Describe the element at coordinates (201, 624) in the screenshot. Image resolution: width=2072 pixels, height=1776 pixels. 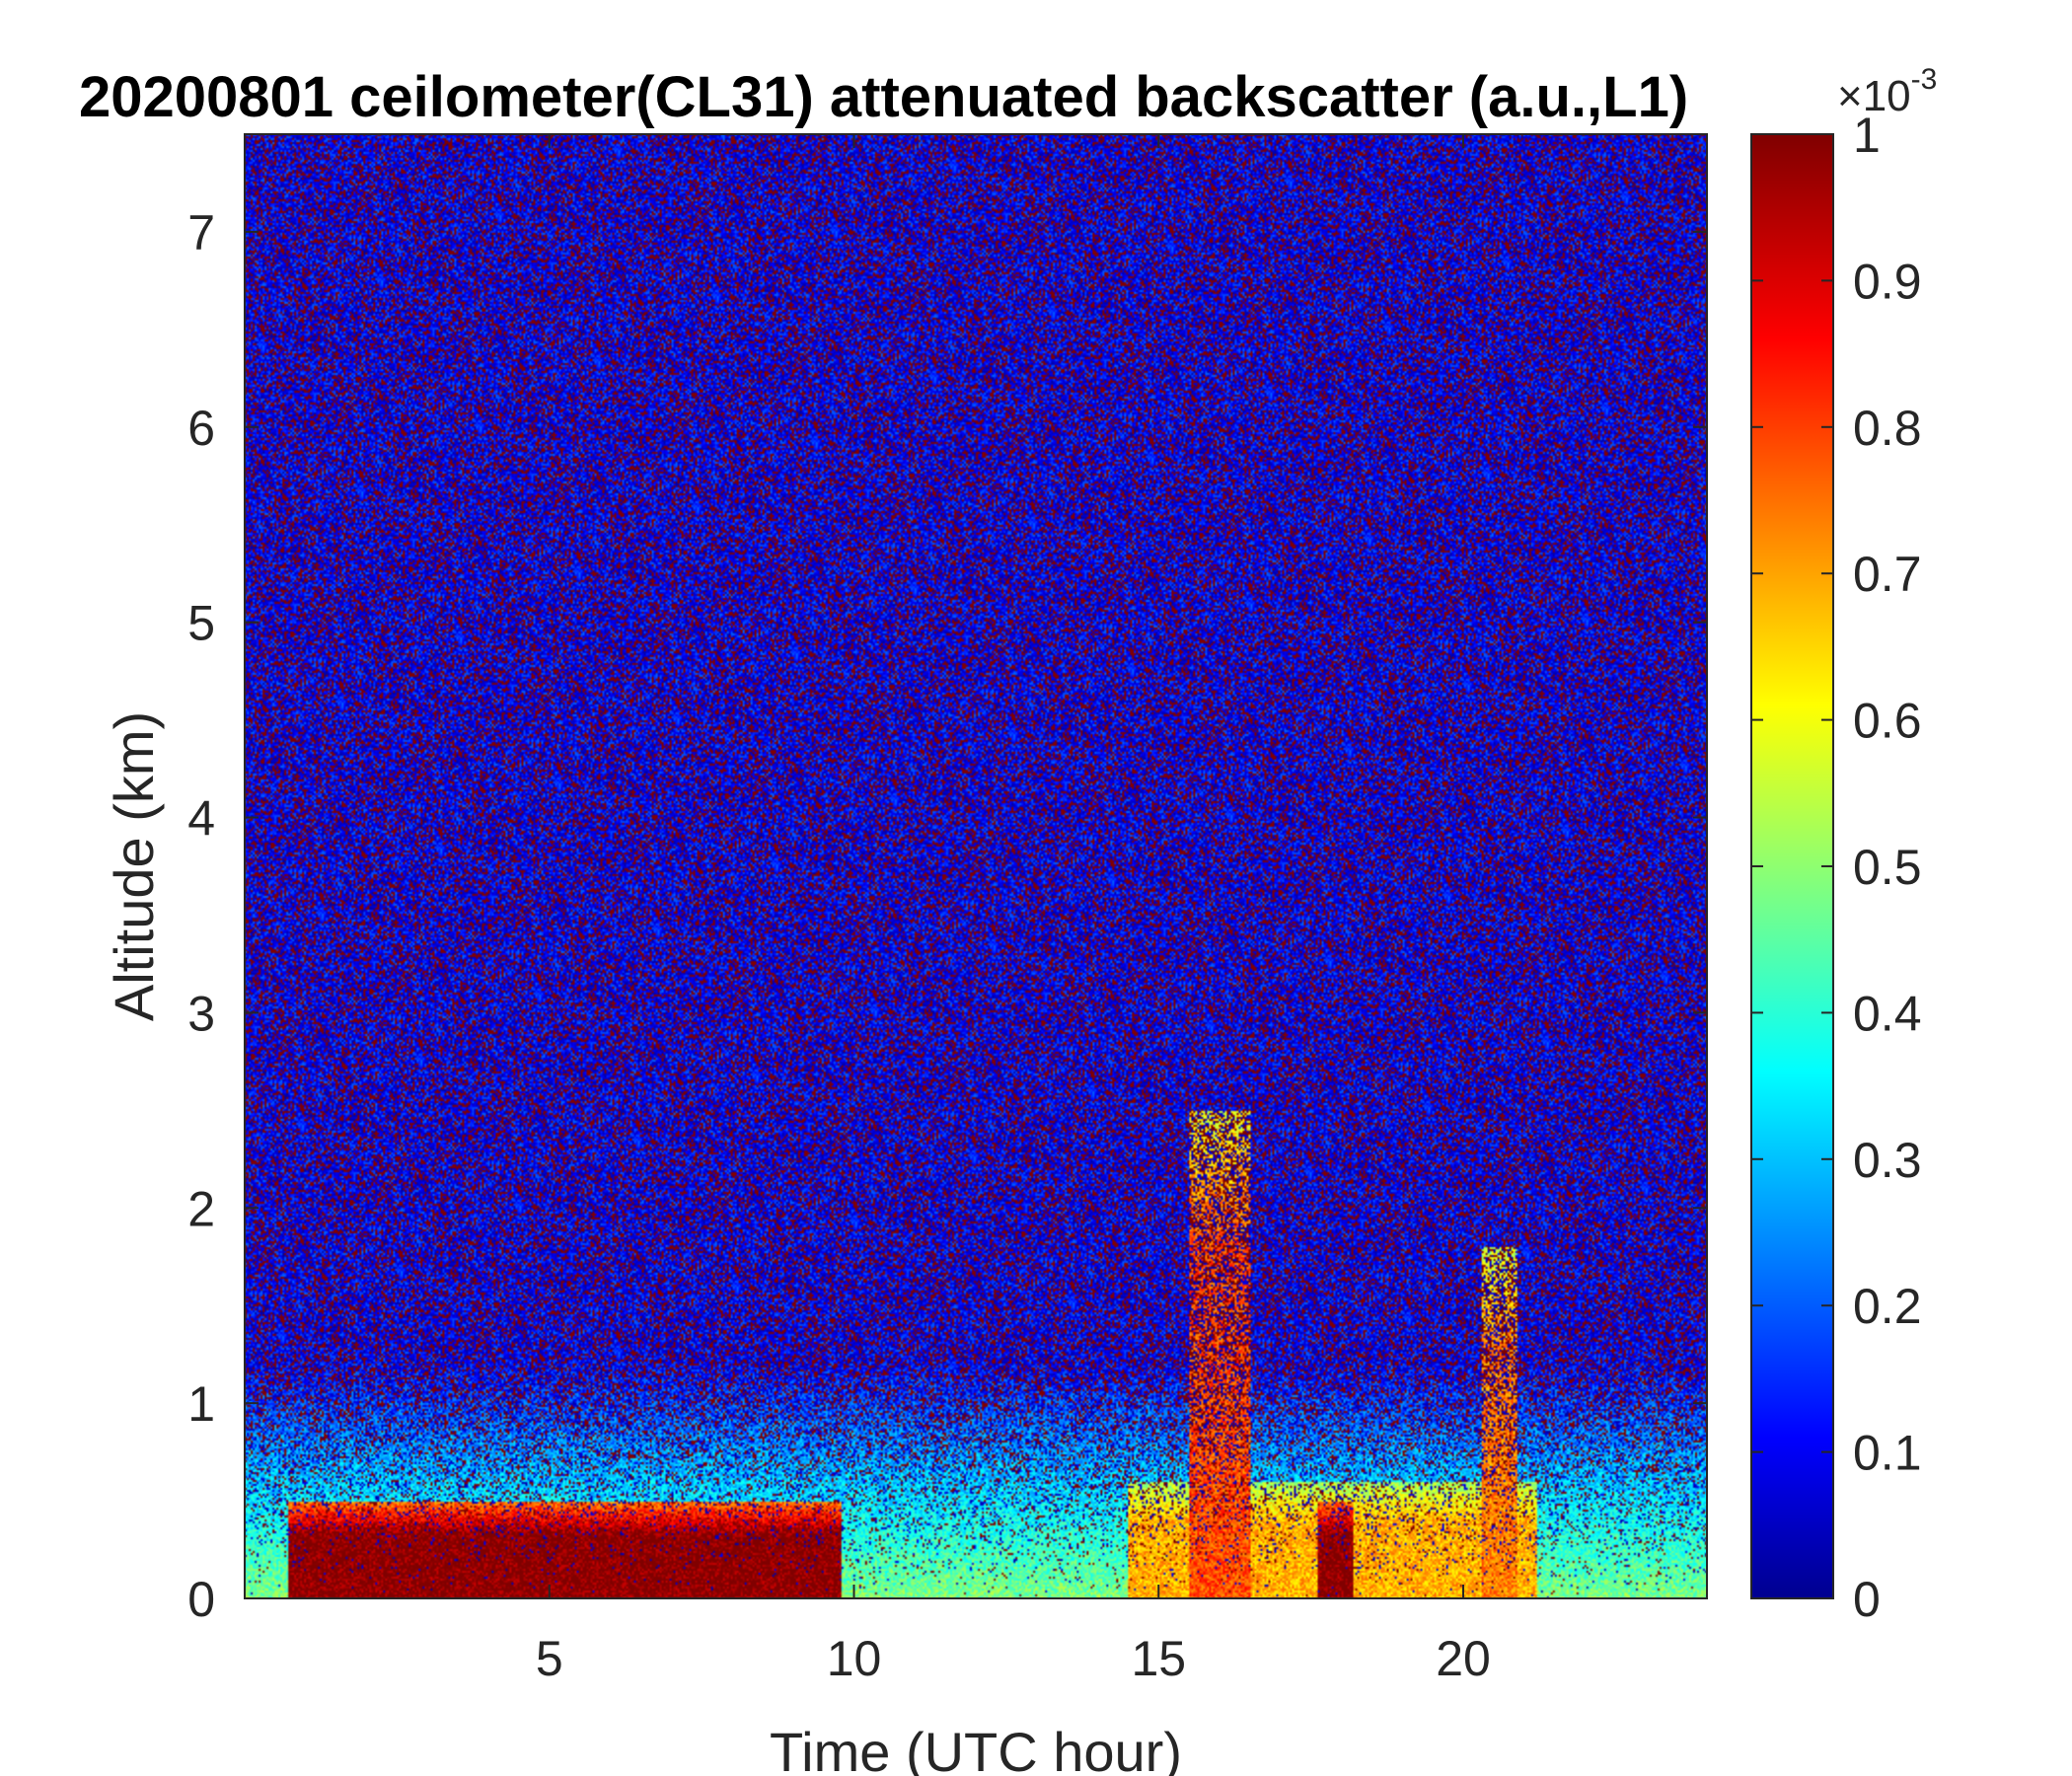
I see `y-tick-label-5: 5` at that location.